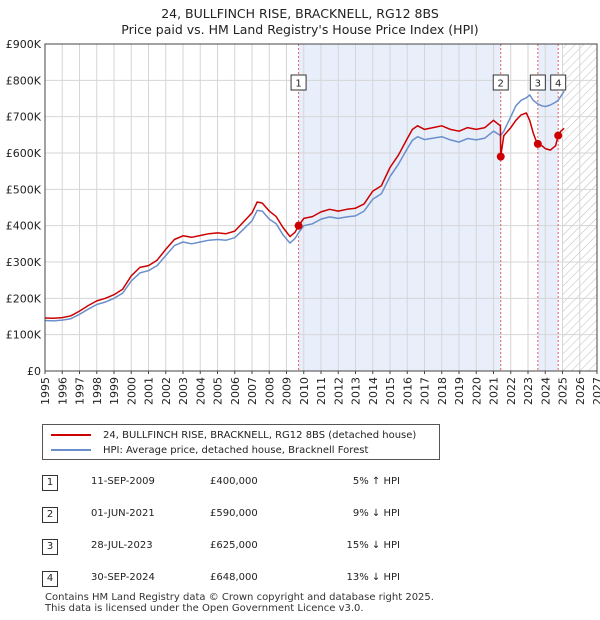 Image resolution: width=600 pixels, height=620 pixels. I want to click on x-tick-label: 1999, so click(114, 391).